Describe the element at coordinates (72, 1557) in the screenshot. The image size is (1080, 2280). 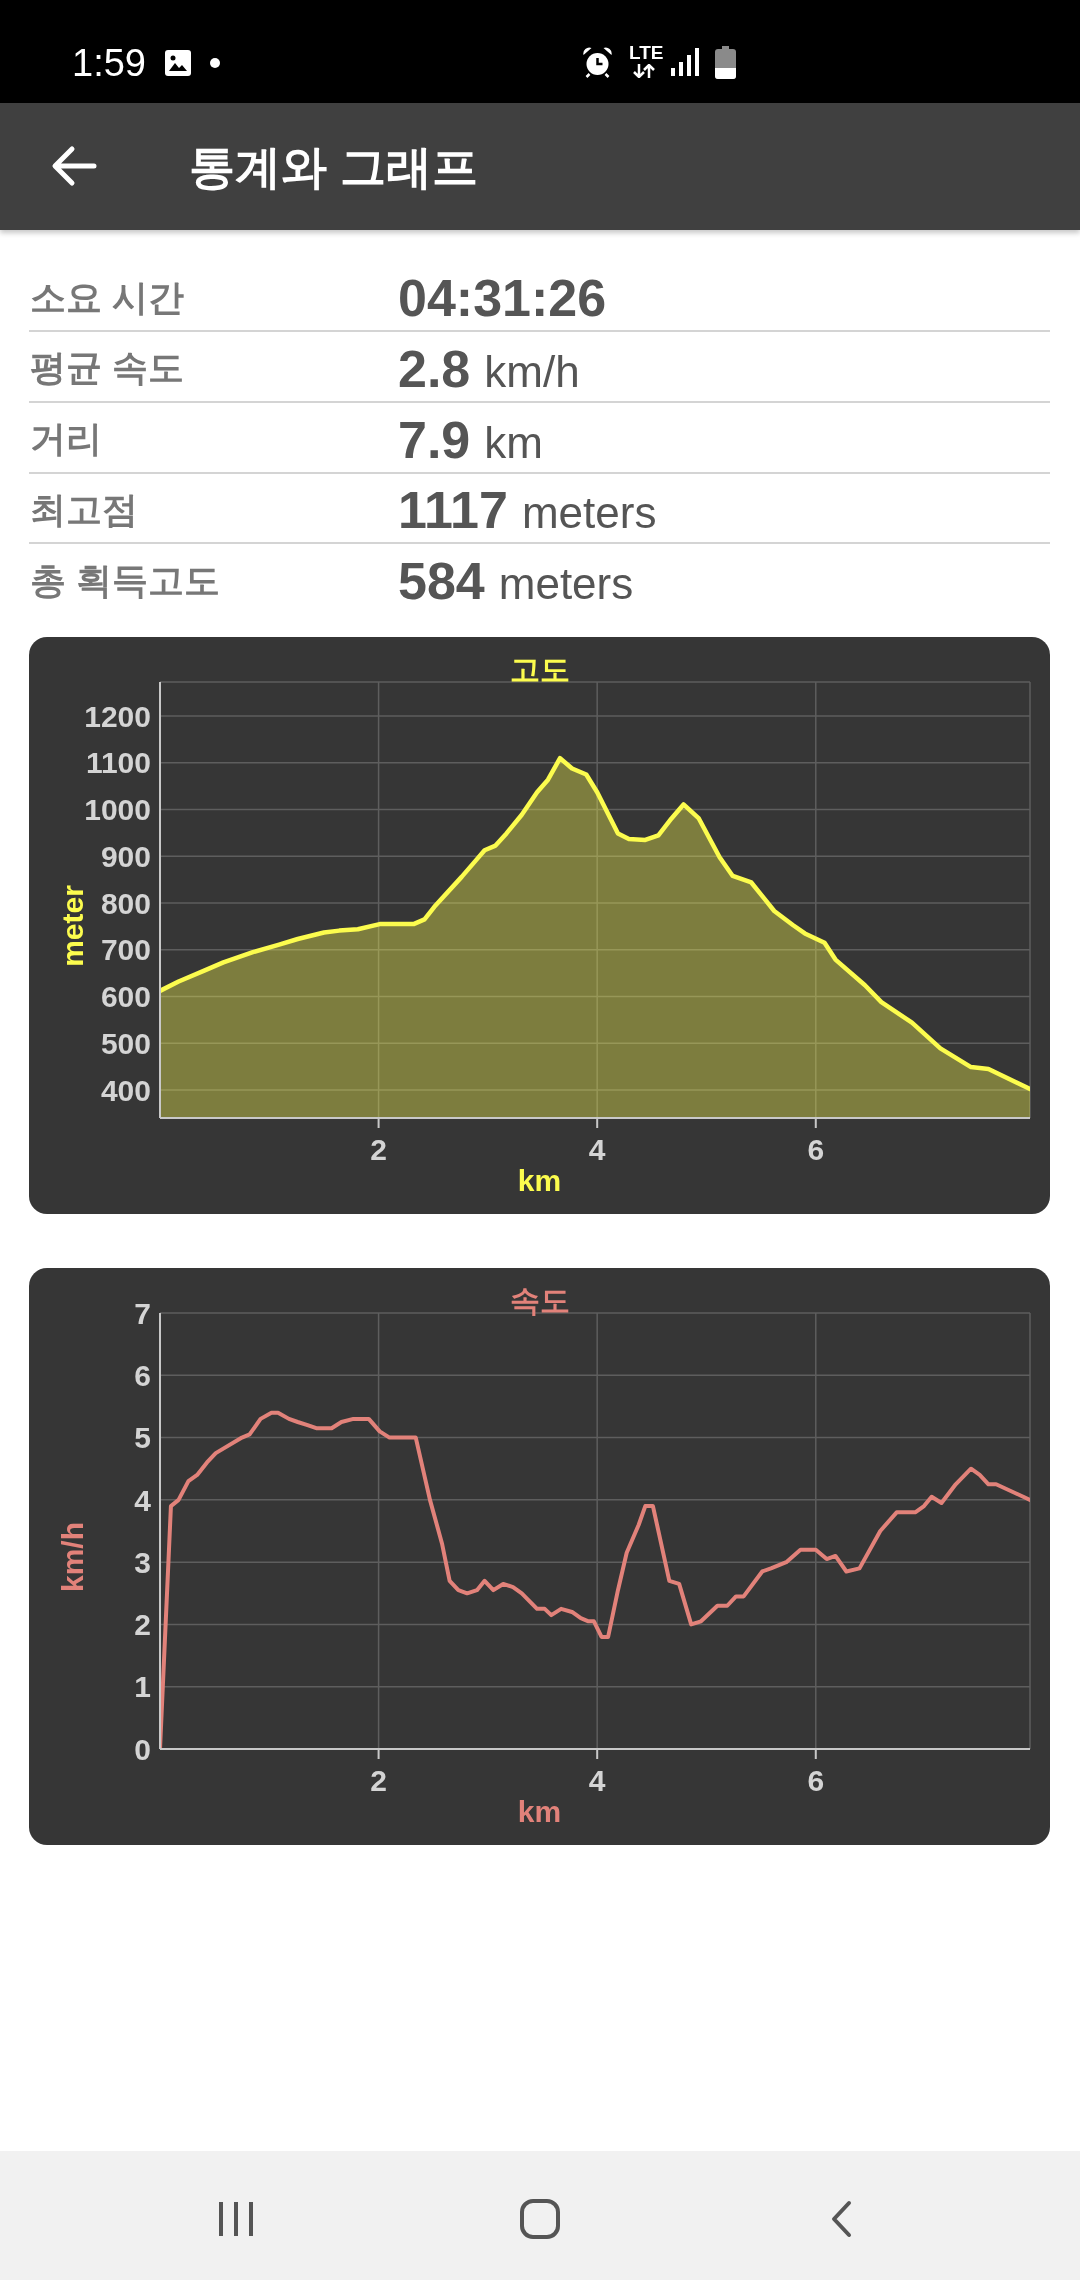
I see `y-axis-title: km/h` at that location.